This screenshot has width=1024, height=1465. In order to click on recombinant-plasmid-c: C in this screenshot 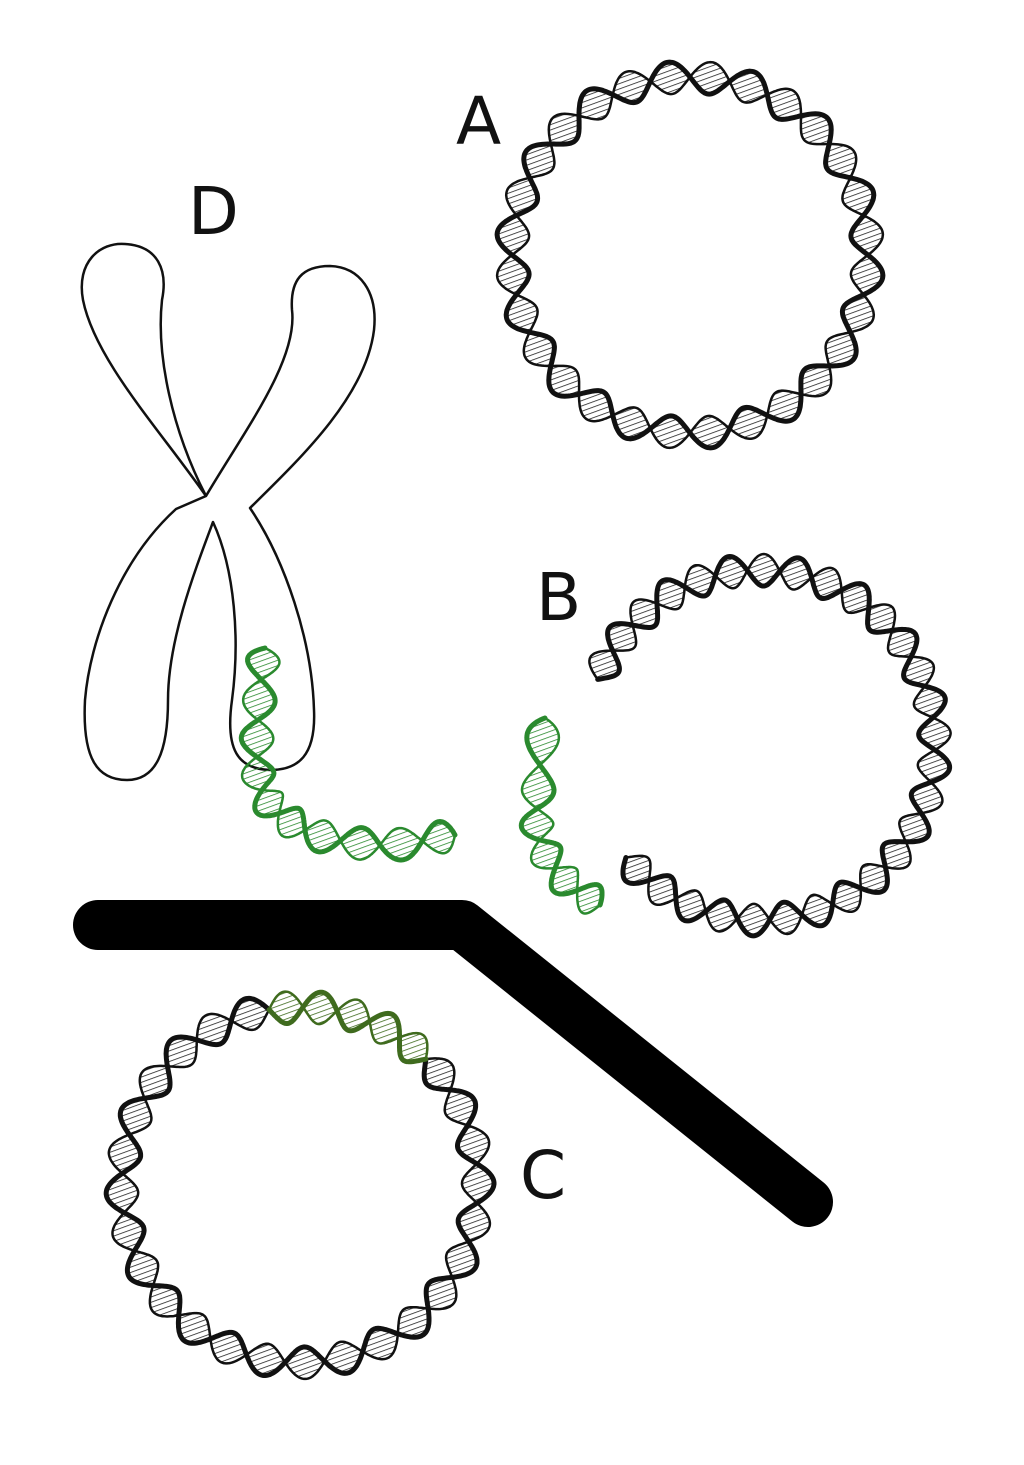, I will do `click(334, 1185)`.